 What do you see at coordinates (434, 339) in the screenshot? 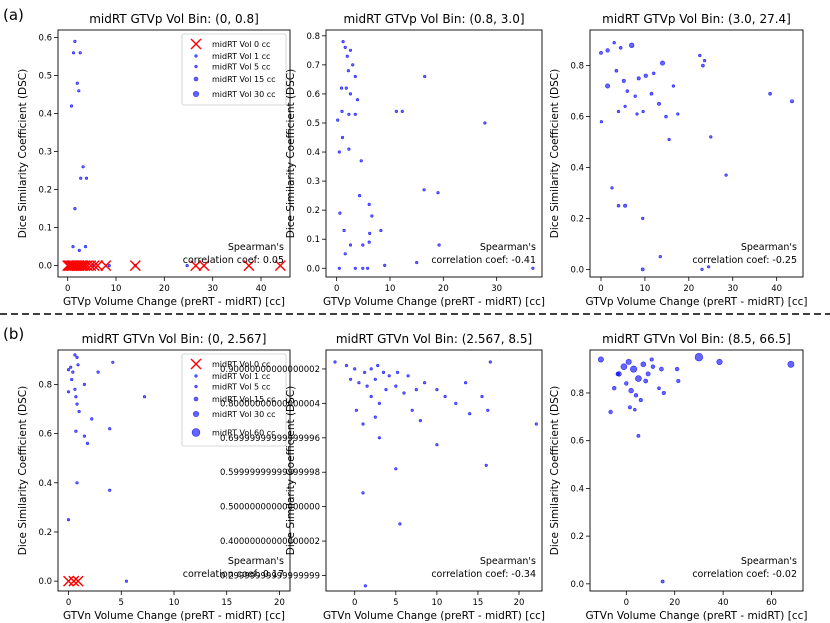
I see `panel-title: midRT GTVn Vol Bin: (2.567, 8.5]` at bounding box center [434, 339].